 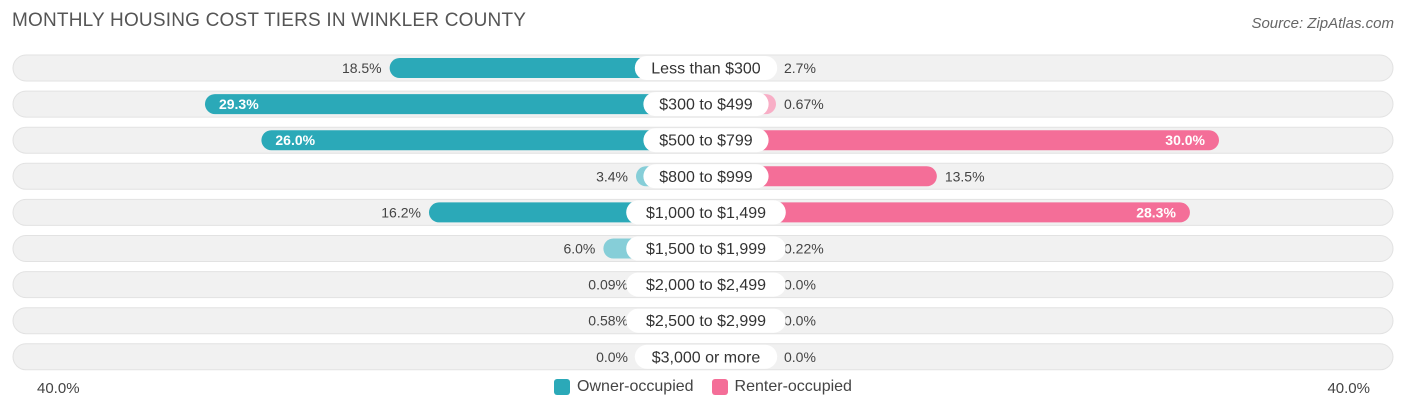 What do you see at coordinates (58, 388) in the screenshot?
I see `axis-left-label: 40.0%` at bounding box center [58, 388].